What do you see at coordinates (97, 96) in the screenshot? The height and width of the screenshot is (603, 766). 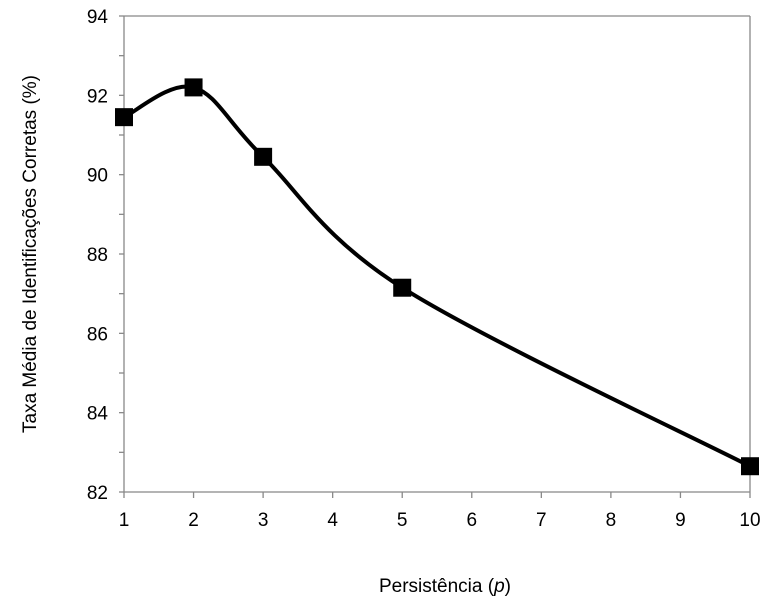 I see `y-tick-label: 92` at bounding box center [97, 96].